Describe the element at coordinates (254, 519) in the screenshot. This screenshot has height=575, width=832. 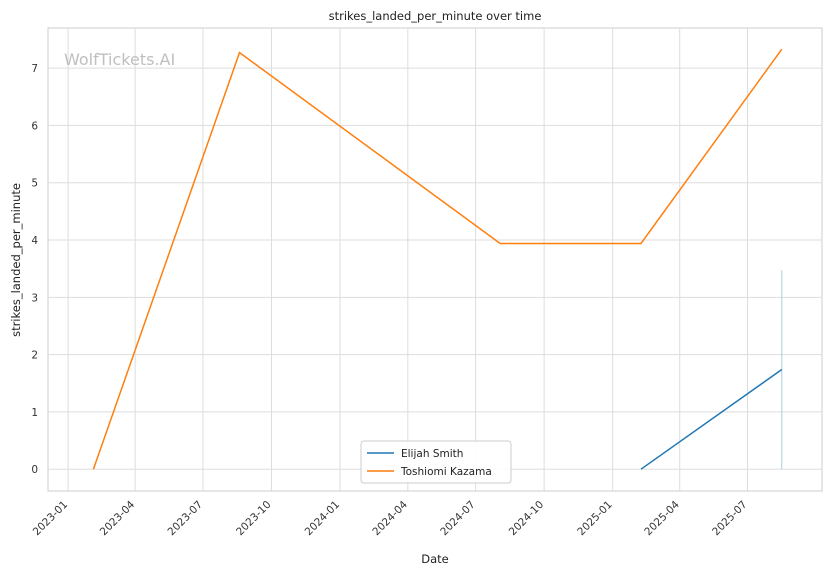
I see `x-tick-label: 2023-10` at that location.